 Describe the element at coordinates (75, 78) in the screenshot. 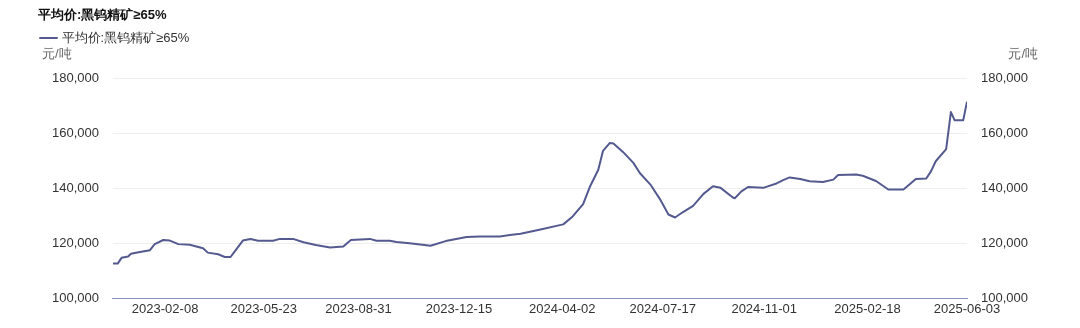

I see `y-tick-label: 180,000` at that location.